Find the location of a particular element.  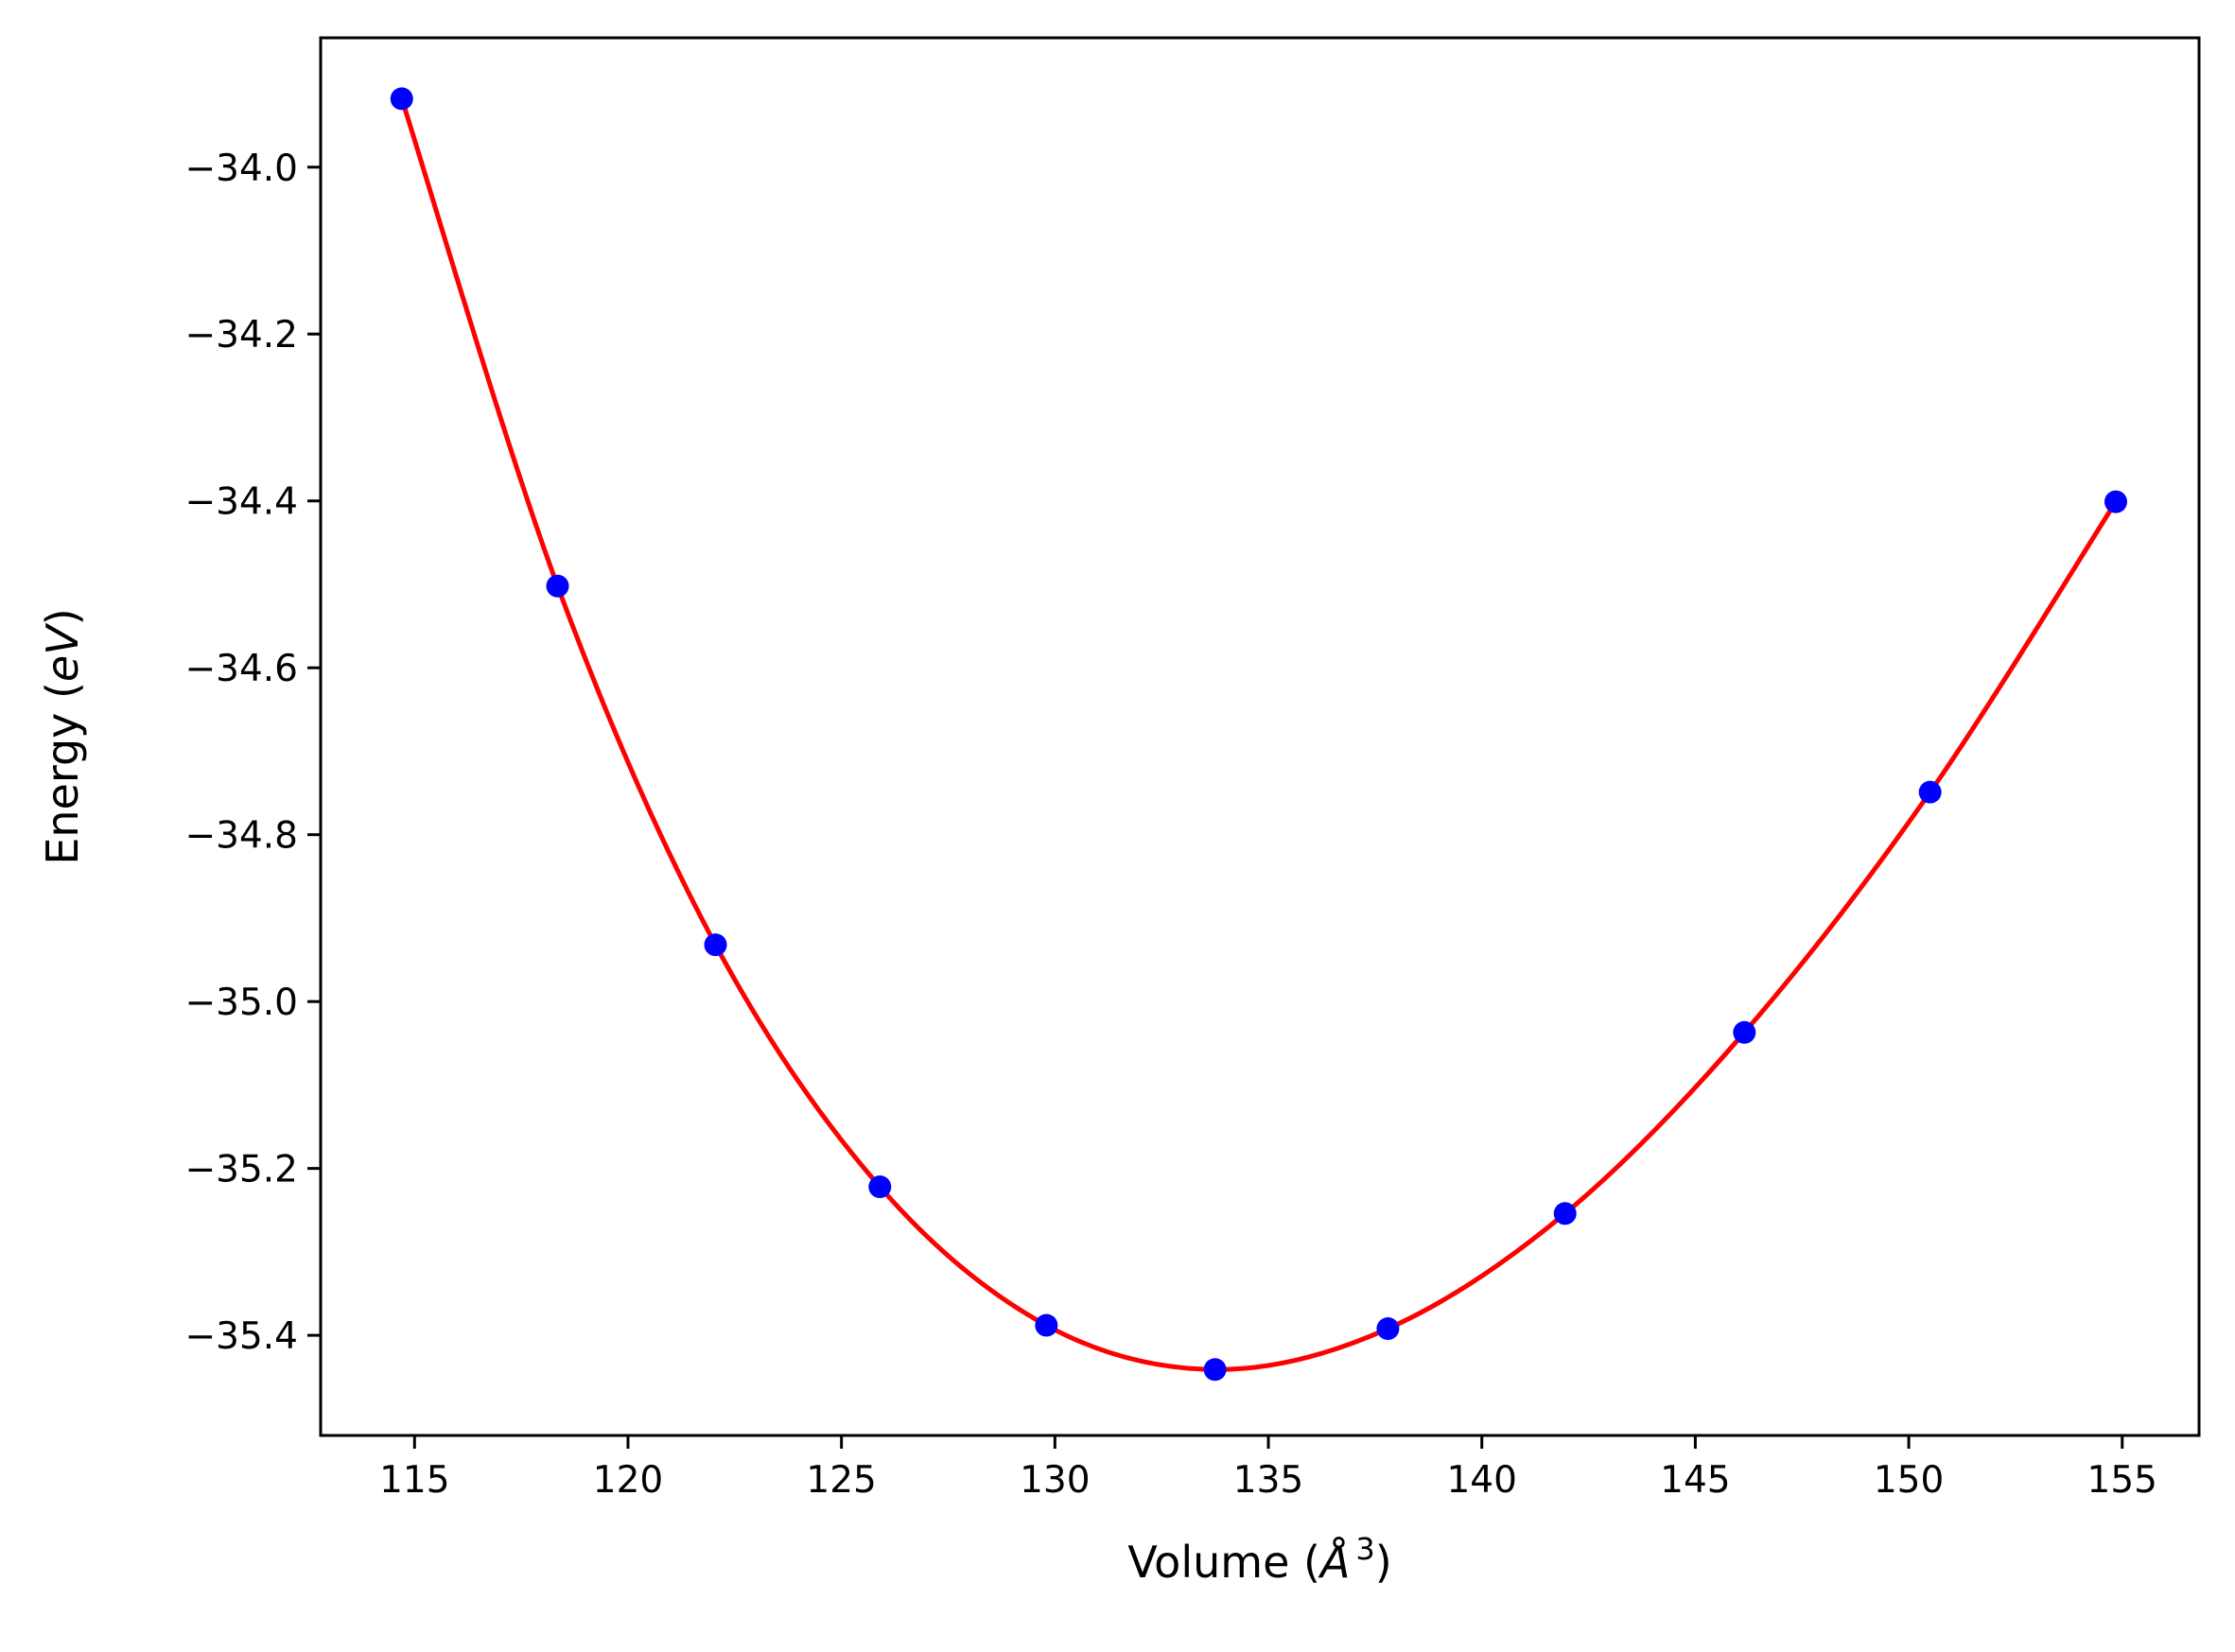

x-axis-label-close: ) is located at coordinates (1383, 1563).